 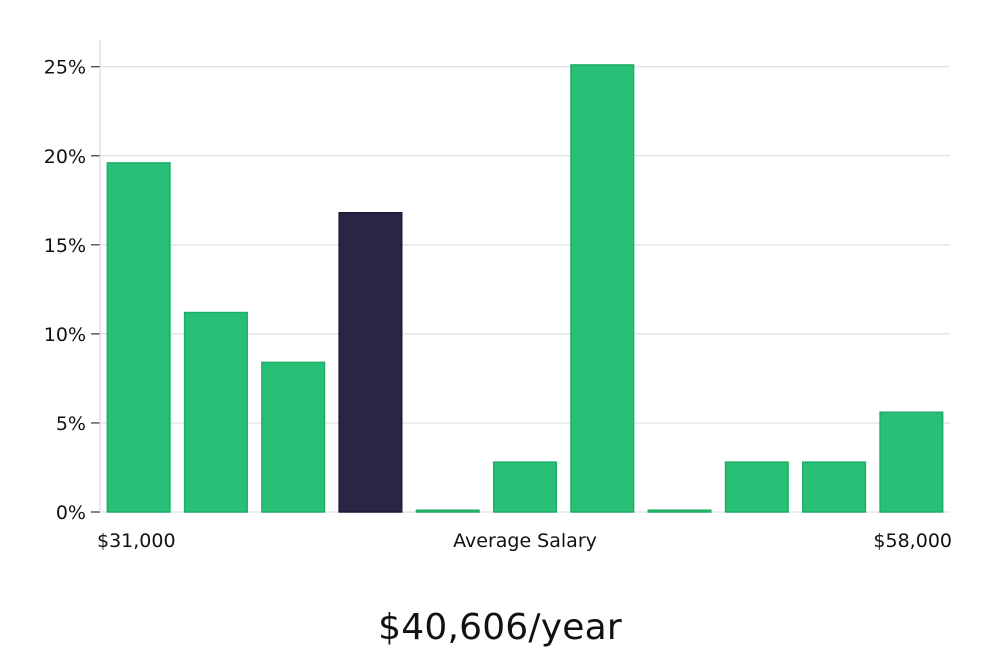 What do you see at coordinates (65, 68) in the screenshot?
I see `y-tick-label: 25%` at bounding box center [65, 68].